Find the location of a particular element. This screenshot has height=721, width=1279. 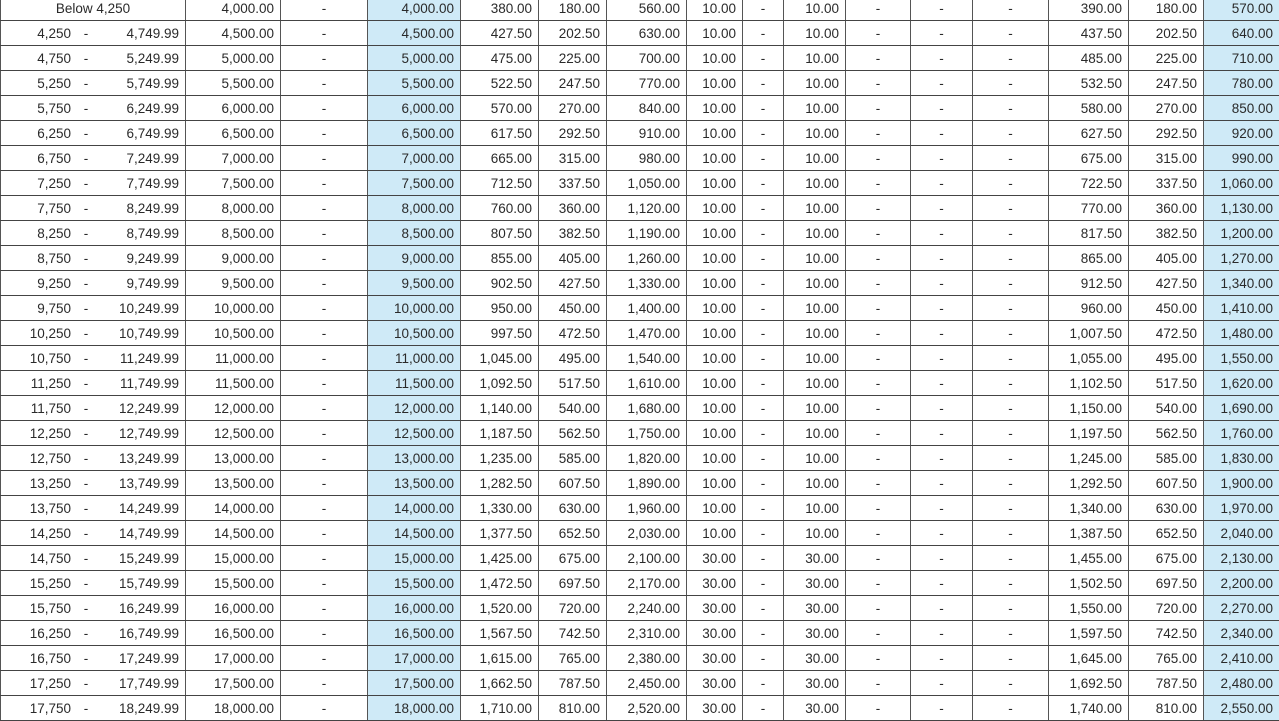

range-to: 9,749.99 is located at coordinates (140, 283).